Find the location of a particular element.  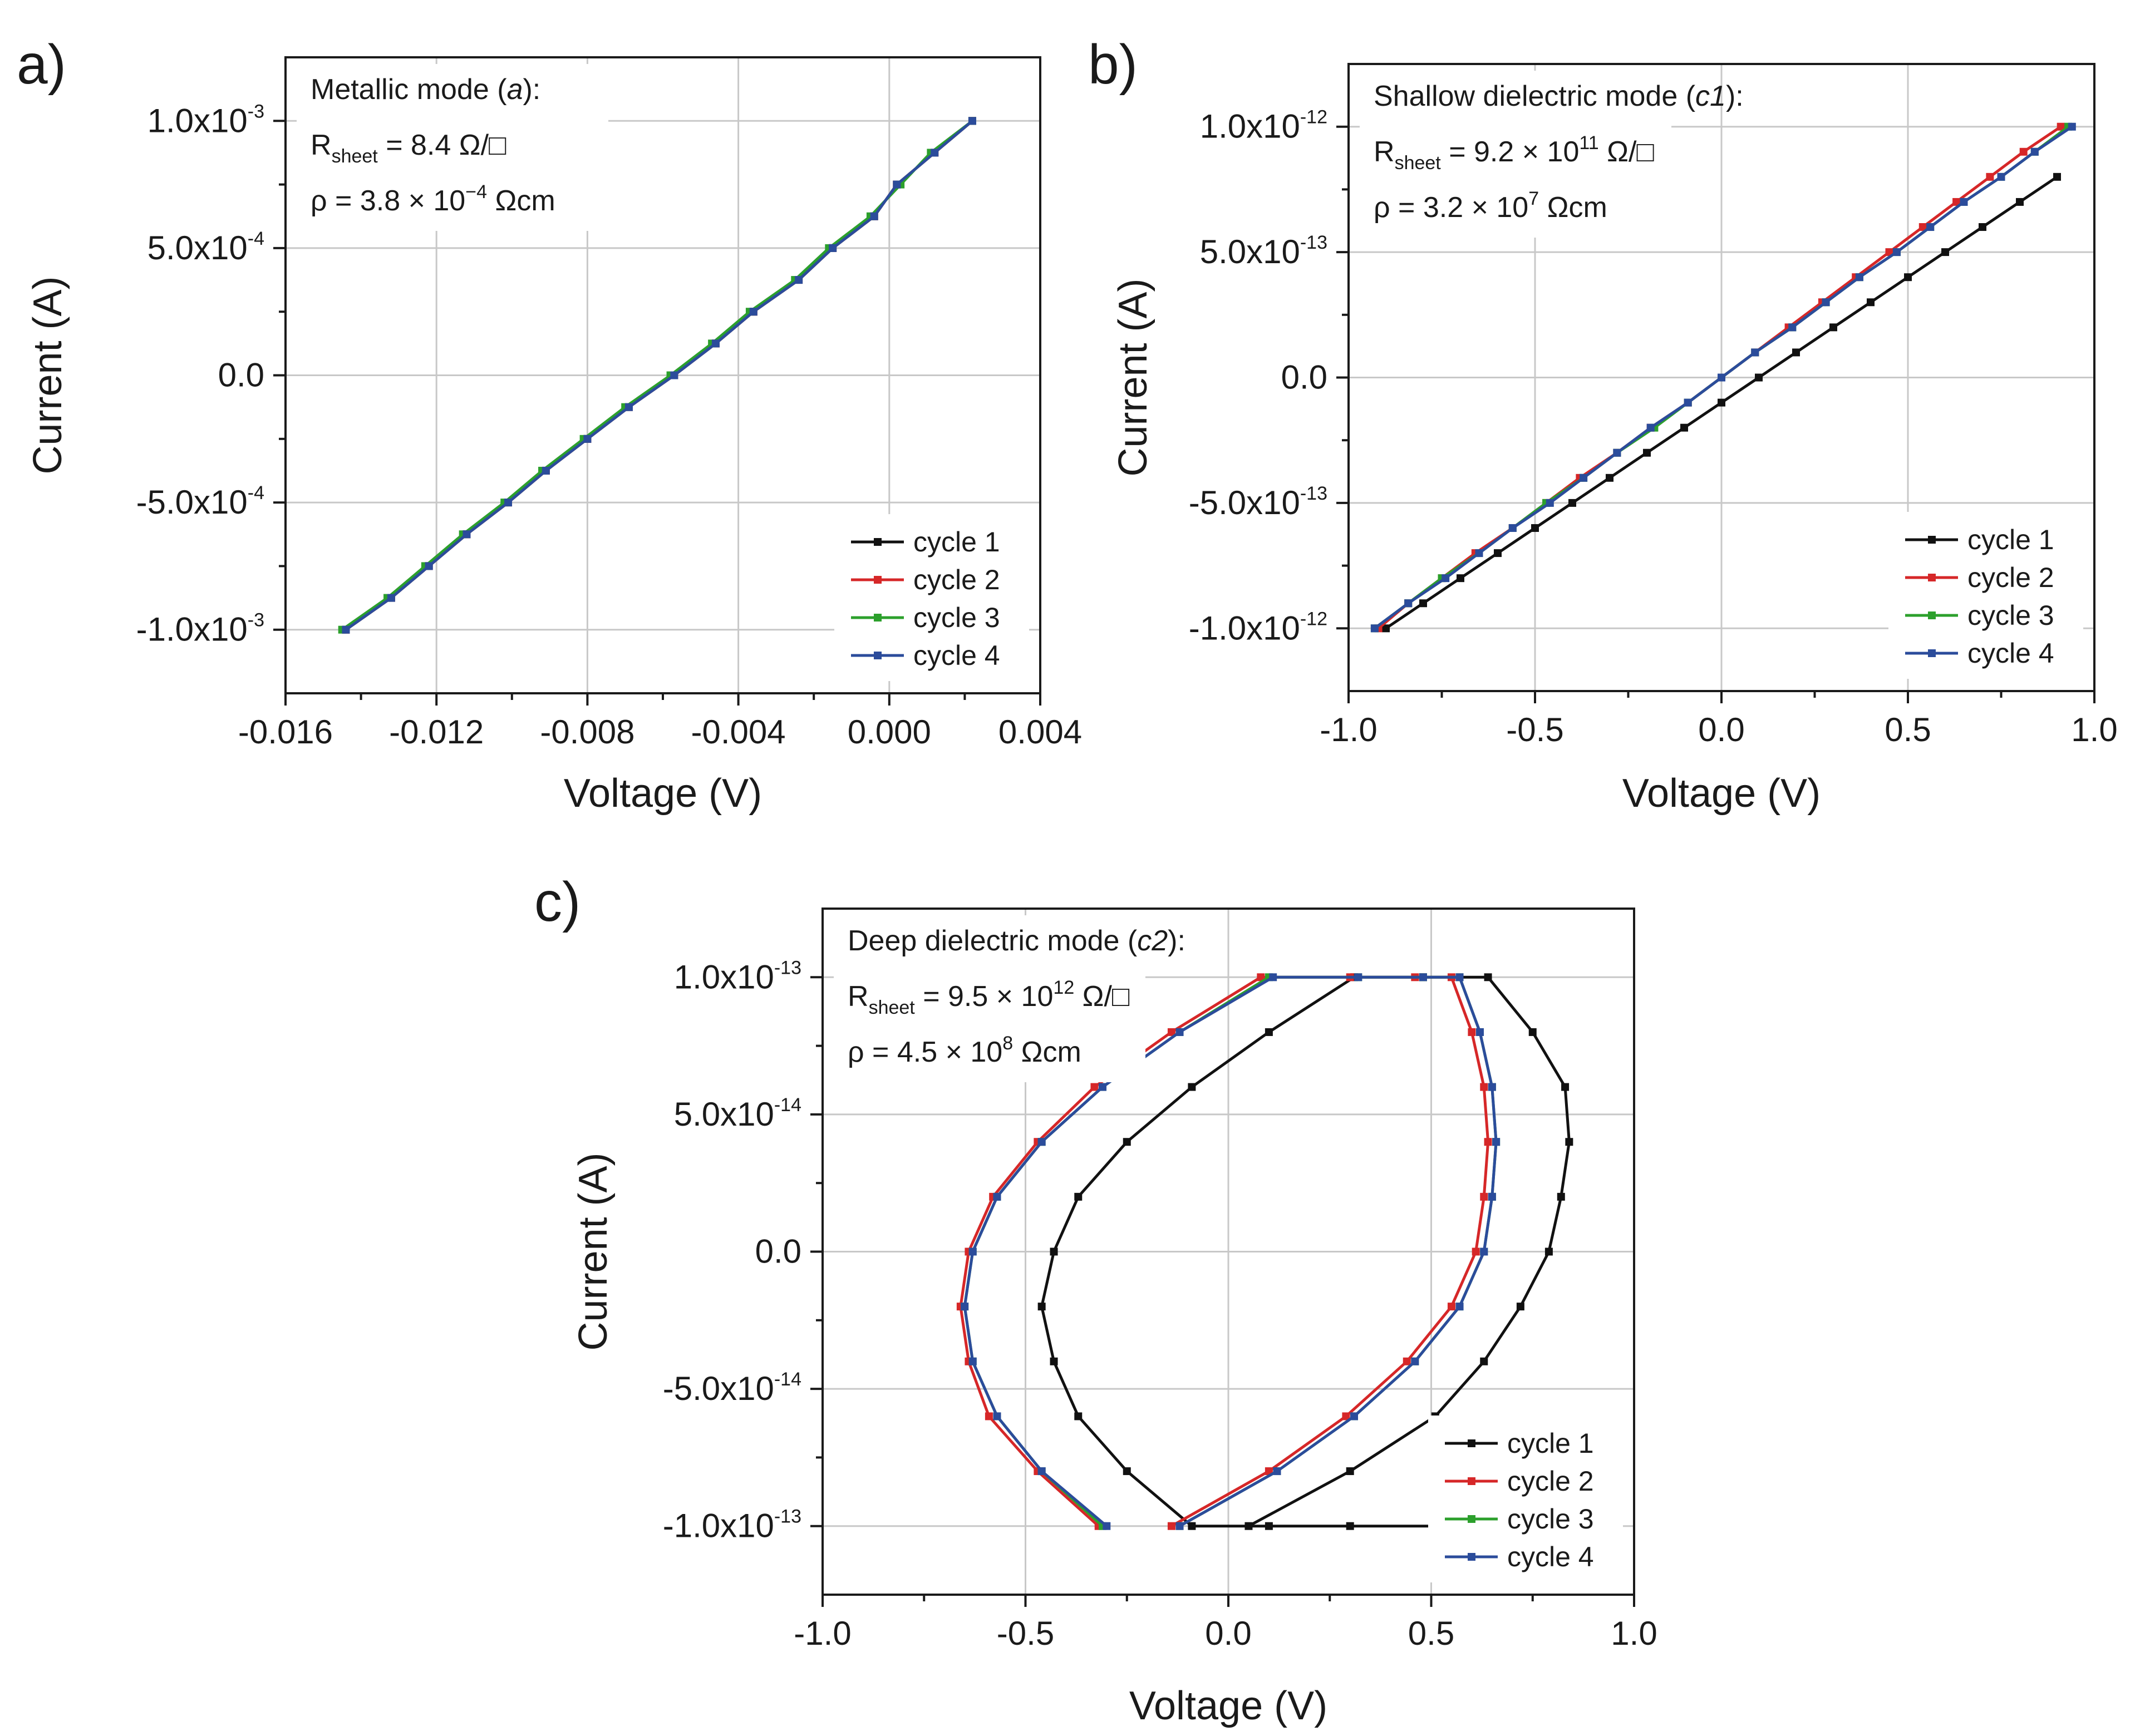

y-tick-label: 5.0x10⁻⁴ is located at coordinates (205, 247).